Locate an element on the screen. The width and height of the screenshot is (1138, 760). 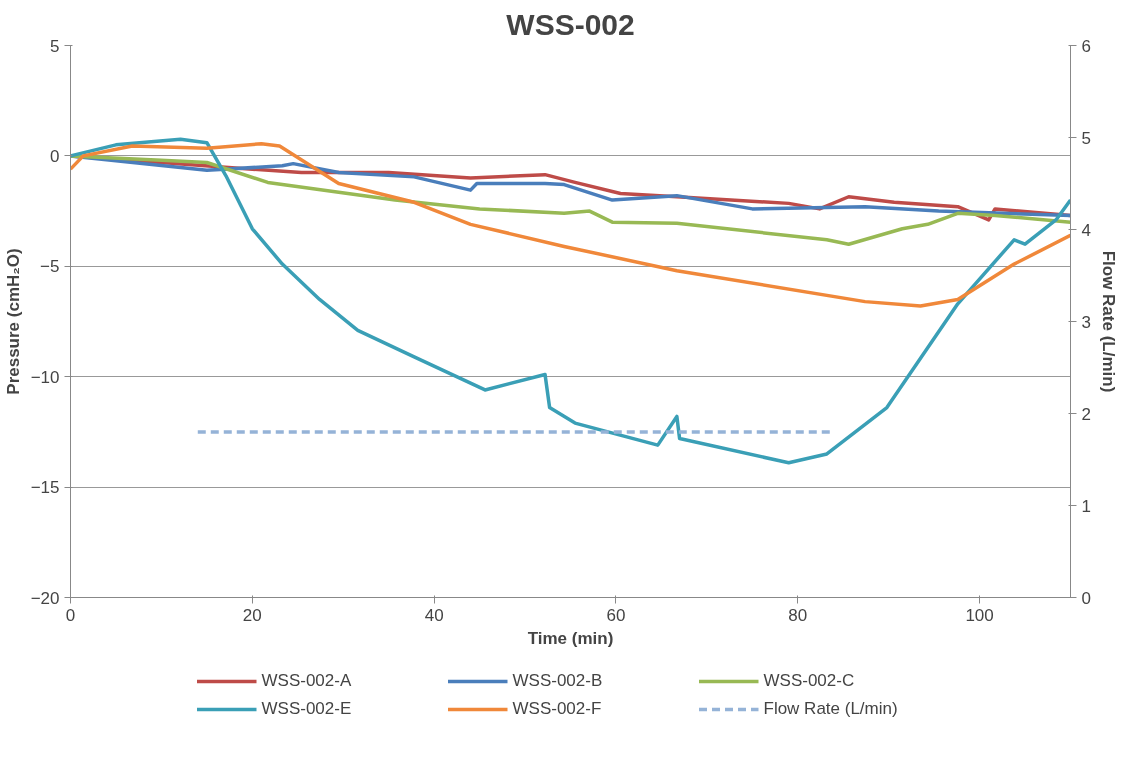
line-series is located at coordinates (570, 200).